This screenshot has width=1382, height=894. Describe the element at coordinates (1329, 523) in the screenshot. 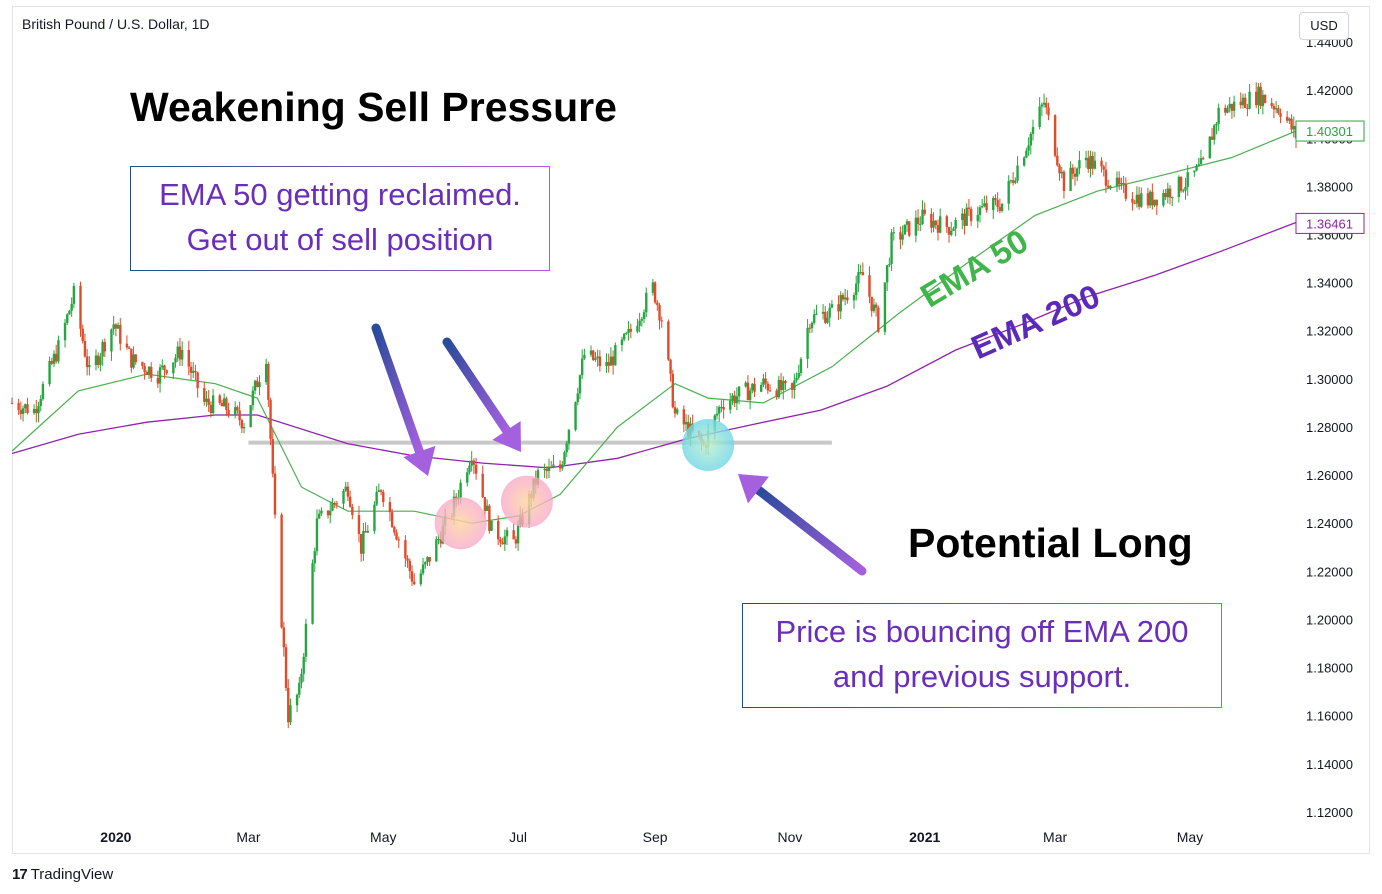

I see `y-tick-label: 1.24000` at that location.